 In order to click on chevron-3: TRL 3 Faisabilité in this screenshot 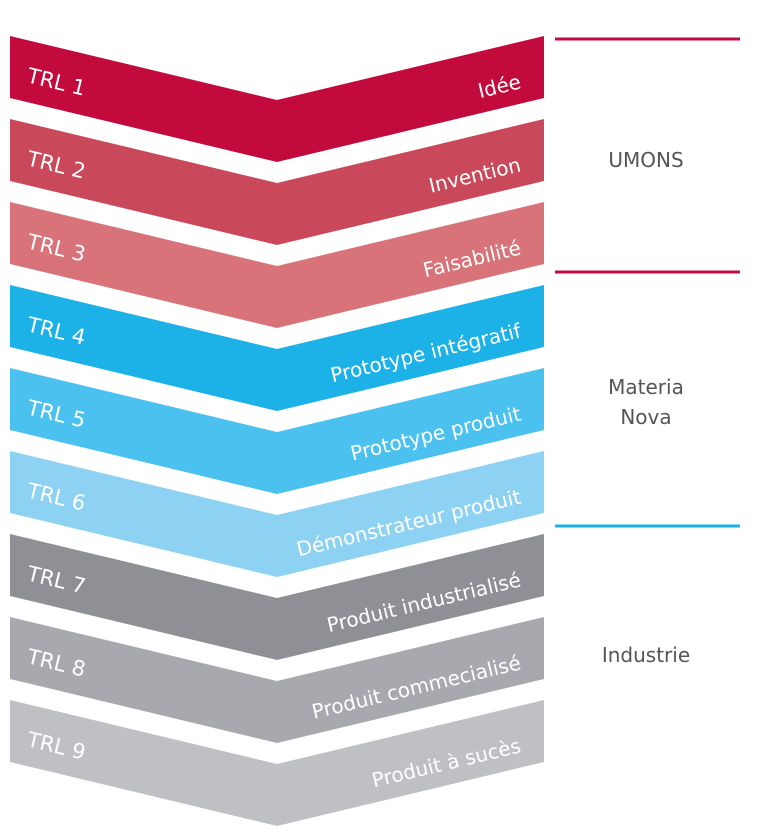, I will do `click(277, 265)`.